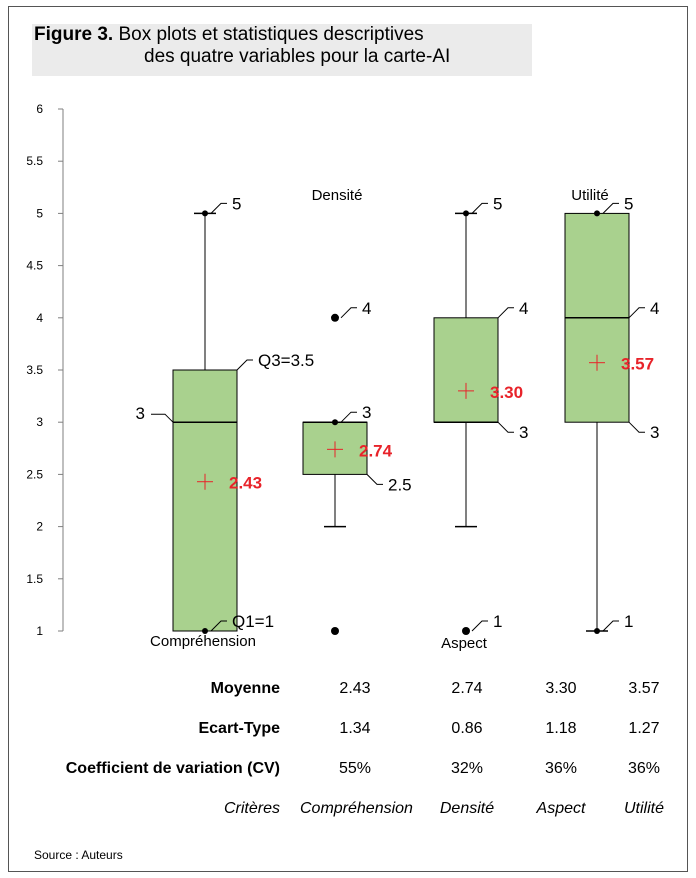  I want to click on stats-value: 1.18, so click(561, 728).